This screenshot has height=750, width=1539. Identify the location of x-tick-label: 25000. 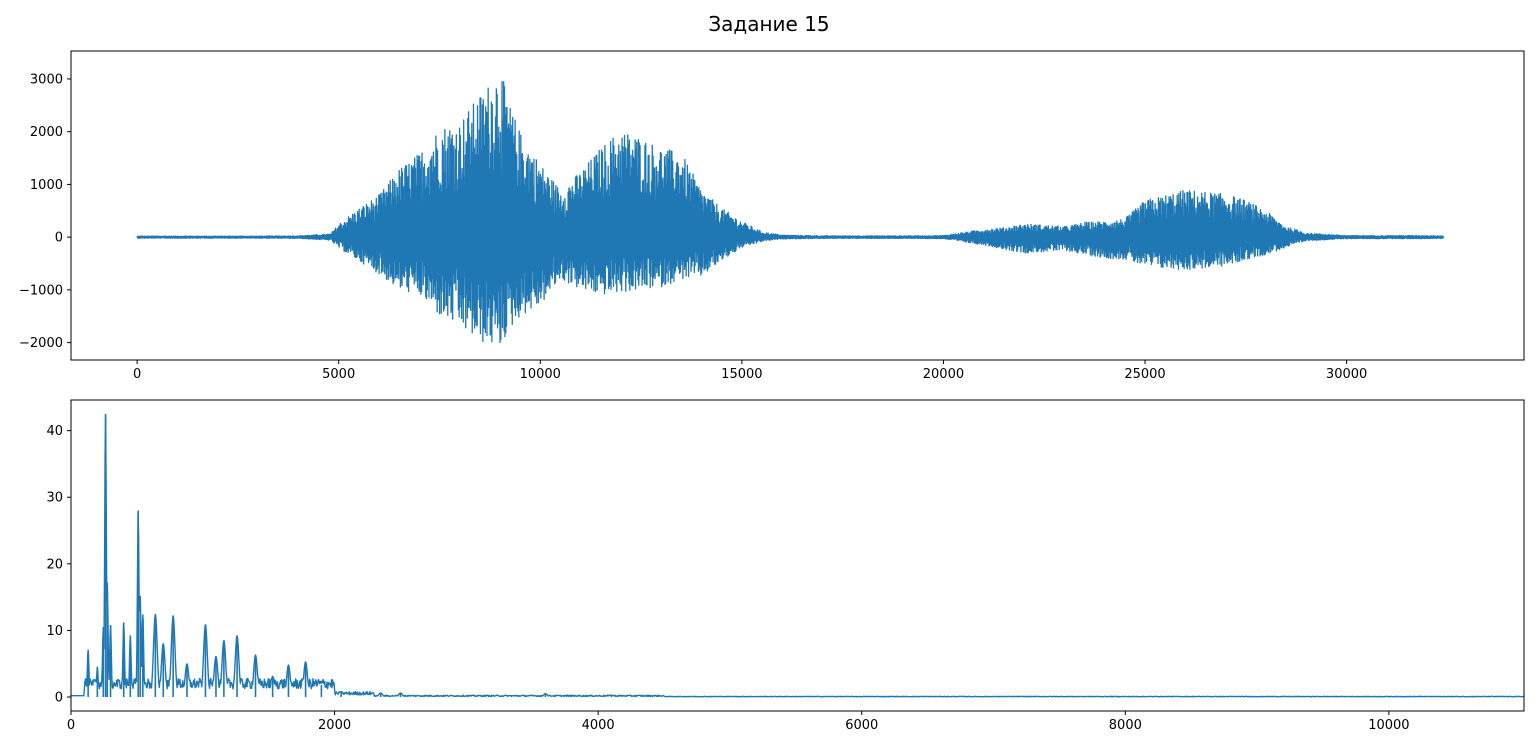
(1144, 374).